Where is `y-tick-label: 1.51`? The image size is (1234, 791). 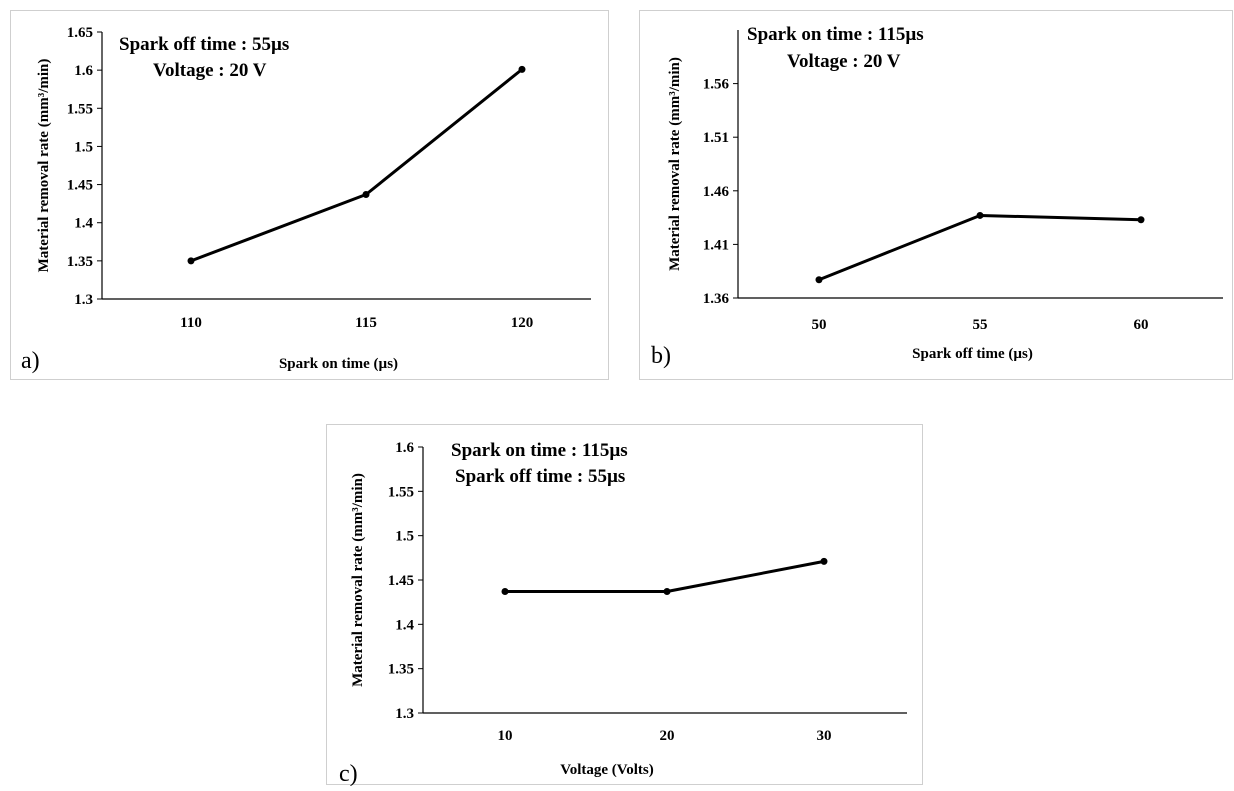 y-tick-label: 1.51 is located at coordinates (716, 138).